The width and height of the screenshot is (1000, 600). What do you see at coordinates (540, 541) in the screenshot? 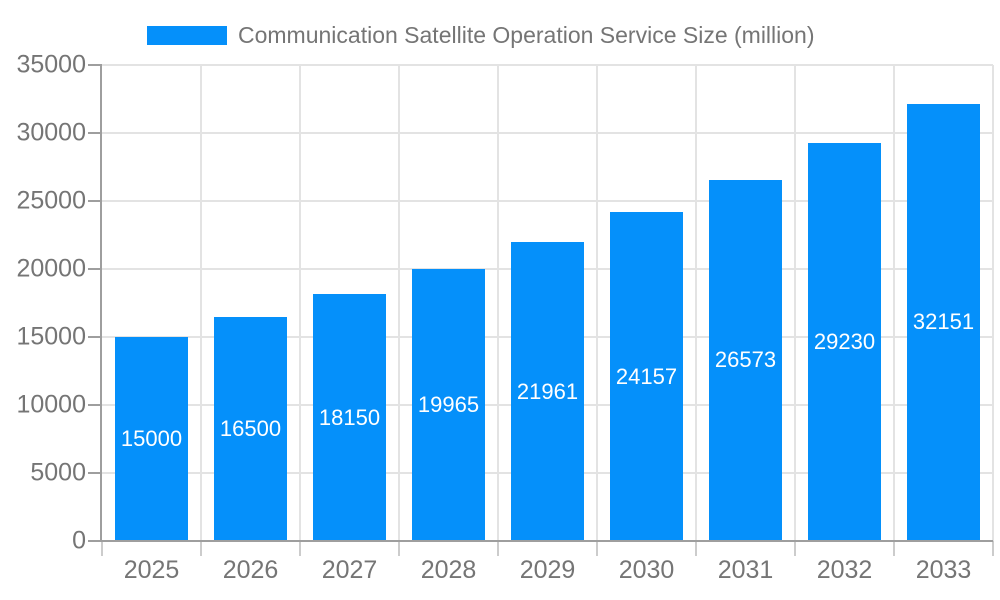
I see `x-axis-line` at bounding box center [540, 541].